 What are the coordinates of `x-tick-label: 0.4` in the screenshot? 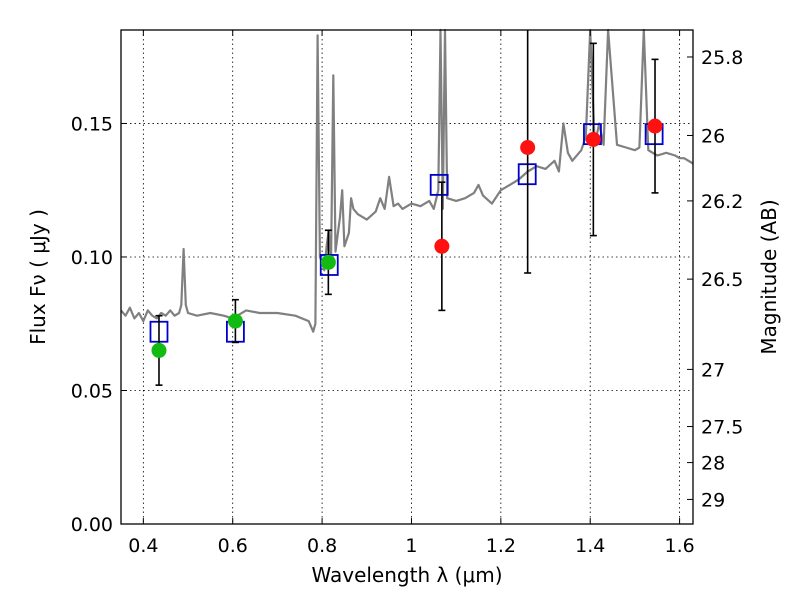 It's located at (143, 546).